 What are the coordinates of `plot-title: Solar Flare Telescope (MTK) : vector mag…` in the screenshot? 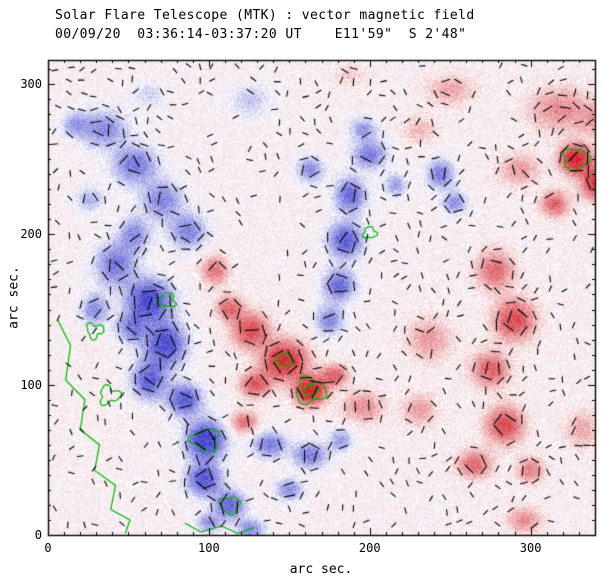 It's located at (265, 15).